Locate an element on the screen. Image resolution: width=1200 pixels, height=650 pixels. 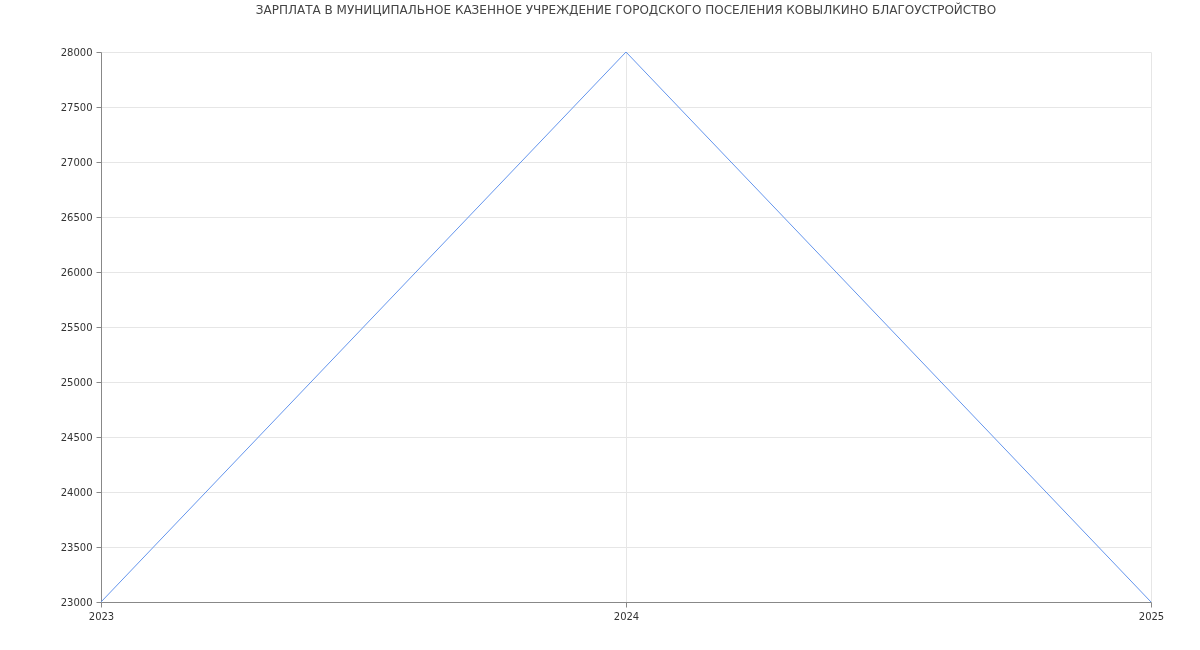
x-tick-label: 2024 is located at coordinates (626, 616).